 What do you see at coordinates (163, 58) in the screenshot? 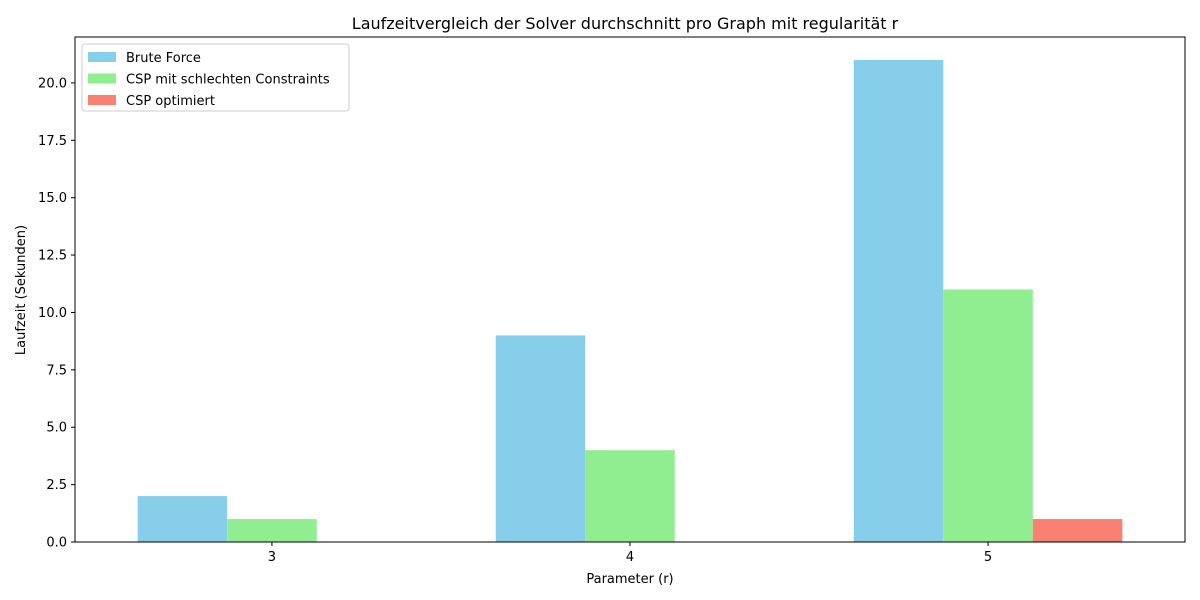
I see `legend-label: Brute Force` at bounding box center [163, 58].